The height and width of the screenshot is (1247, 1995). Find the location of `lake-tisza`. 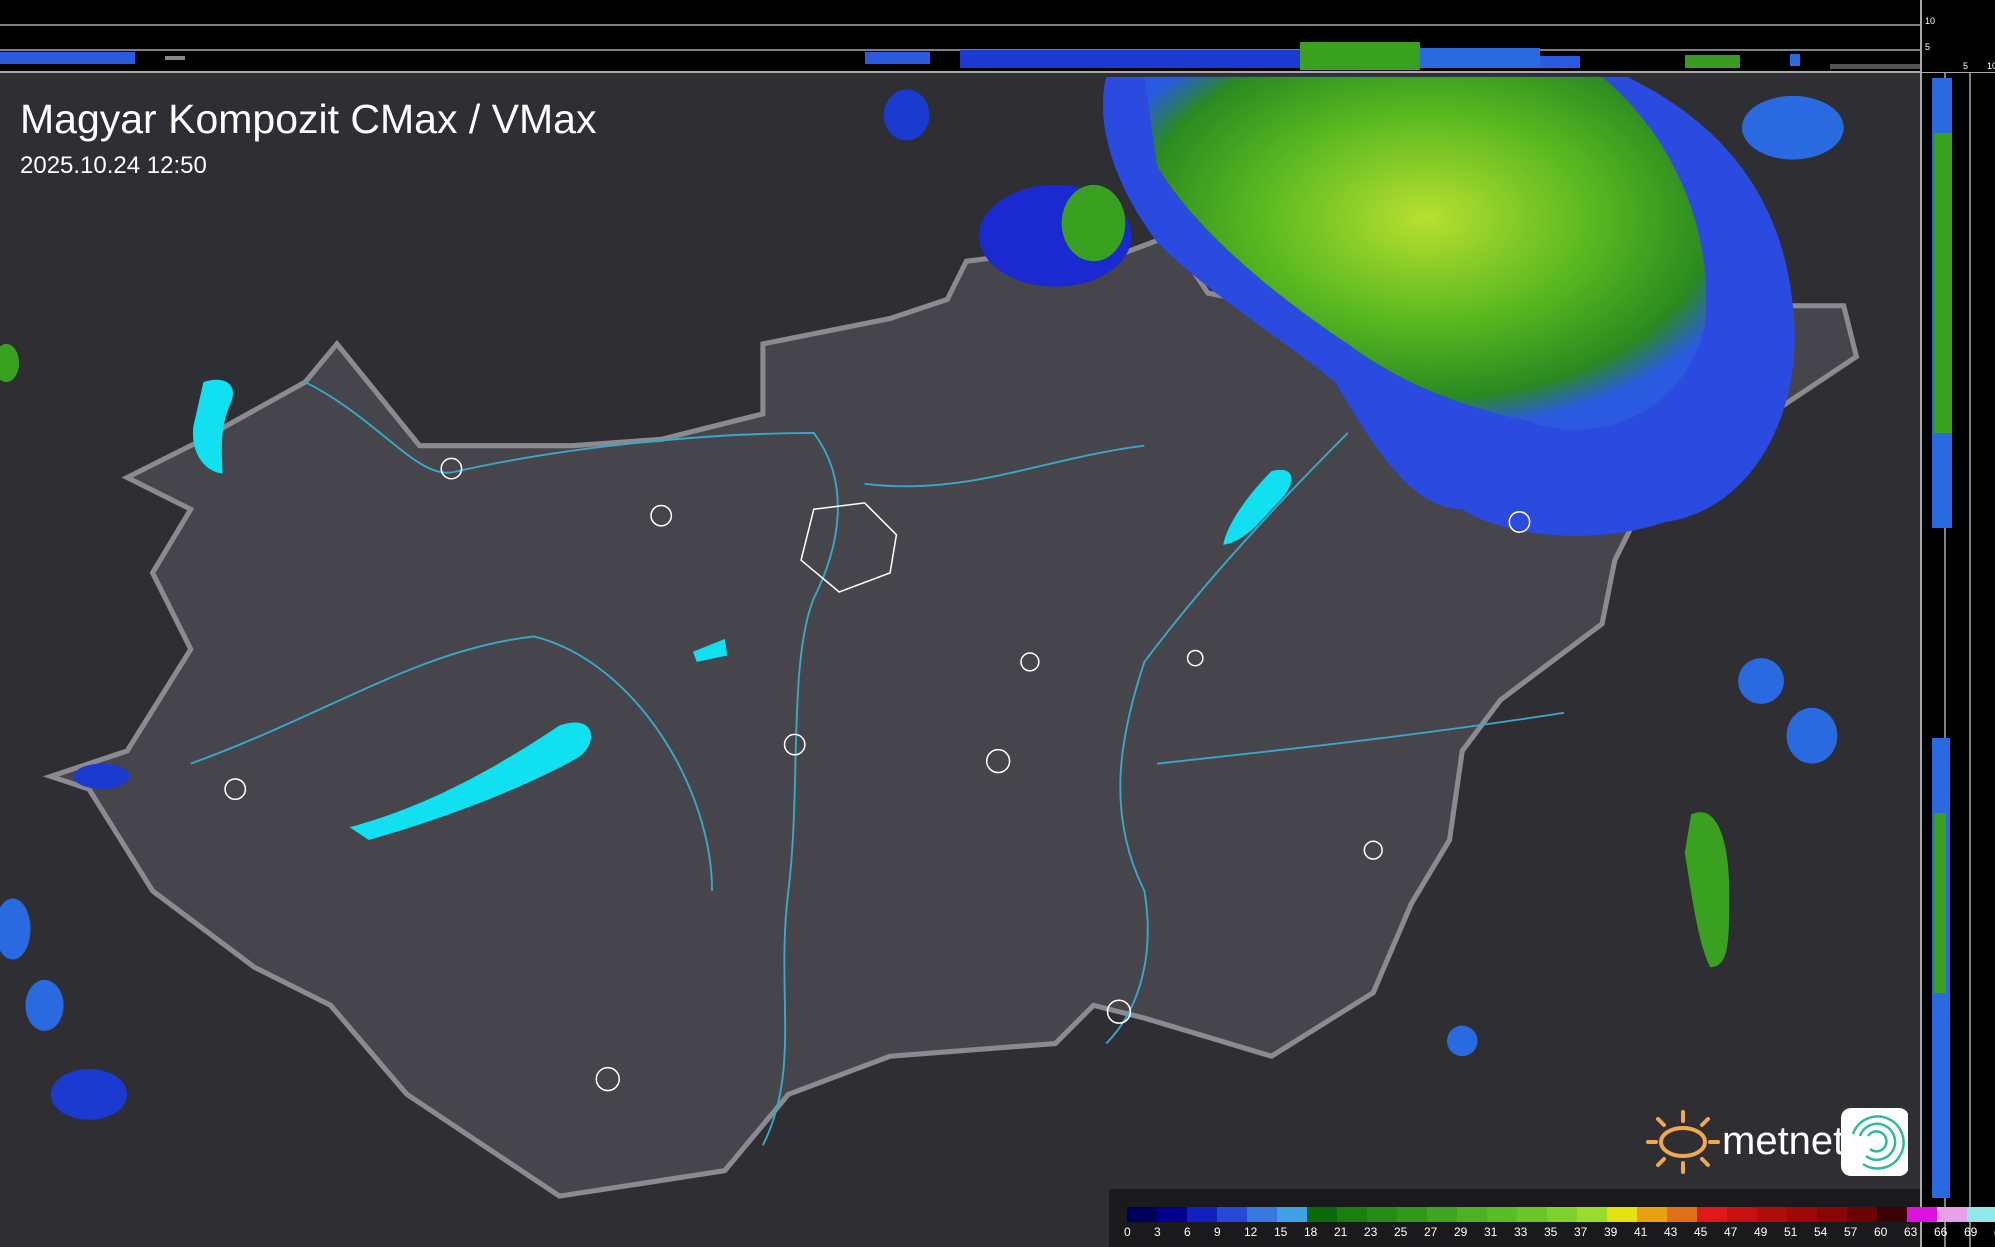

lake-tisza is located at coordinates (1257, 507).